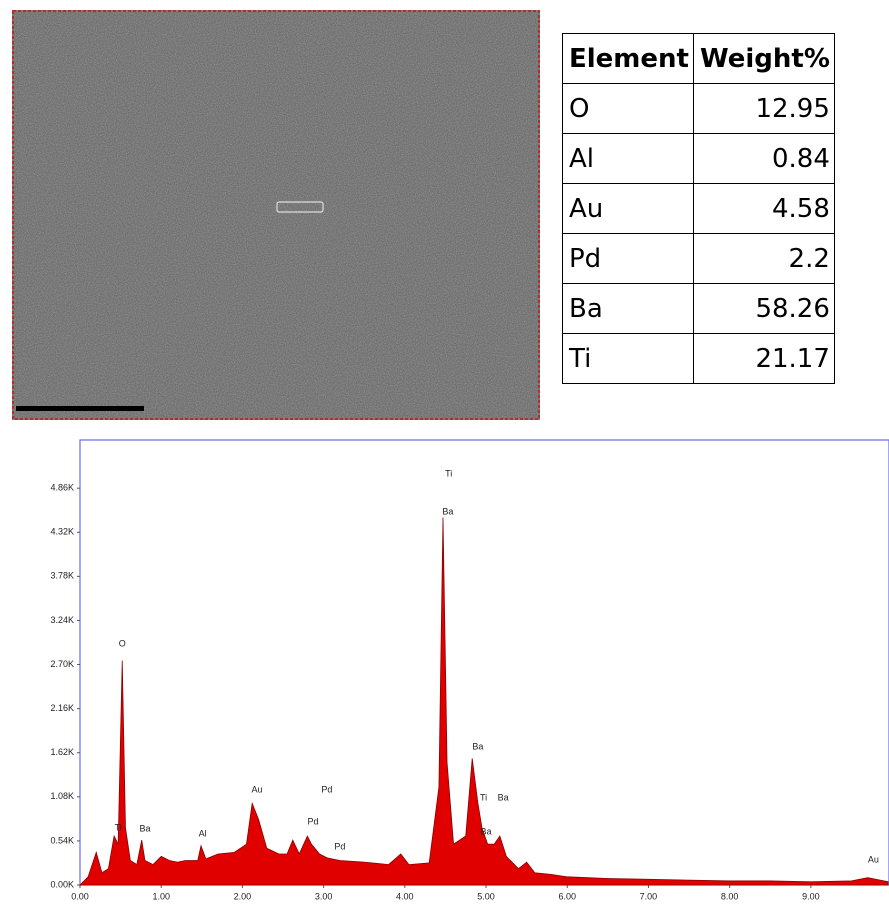  I want to click on table-cell: Al, so click(628, 158).